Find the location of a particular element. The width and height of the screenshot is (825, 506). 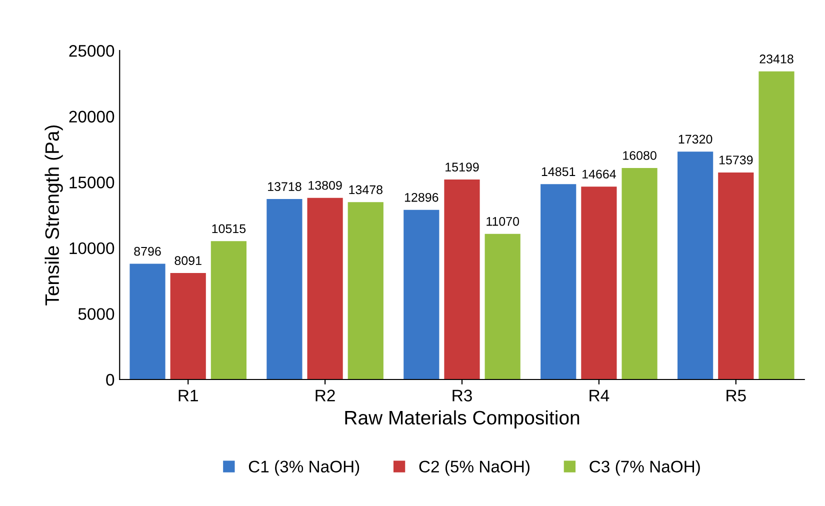

y-axis-title: Tensile Strength (Pa) is located at coordinates (53, 215).